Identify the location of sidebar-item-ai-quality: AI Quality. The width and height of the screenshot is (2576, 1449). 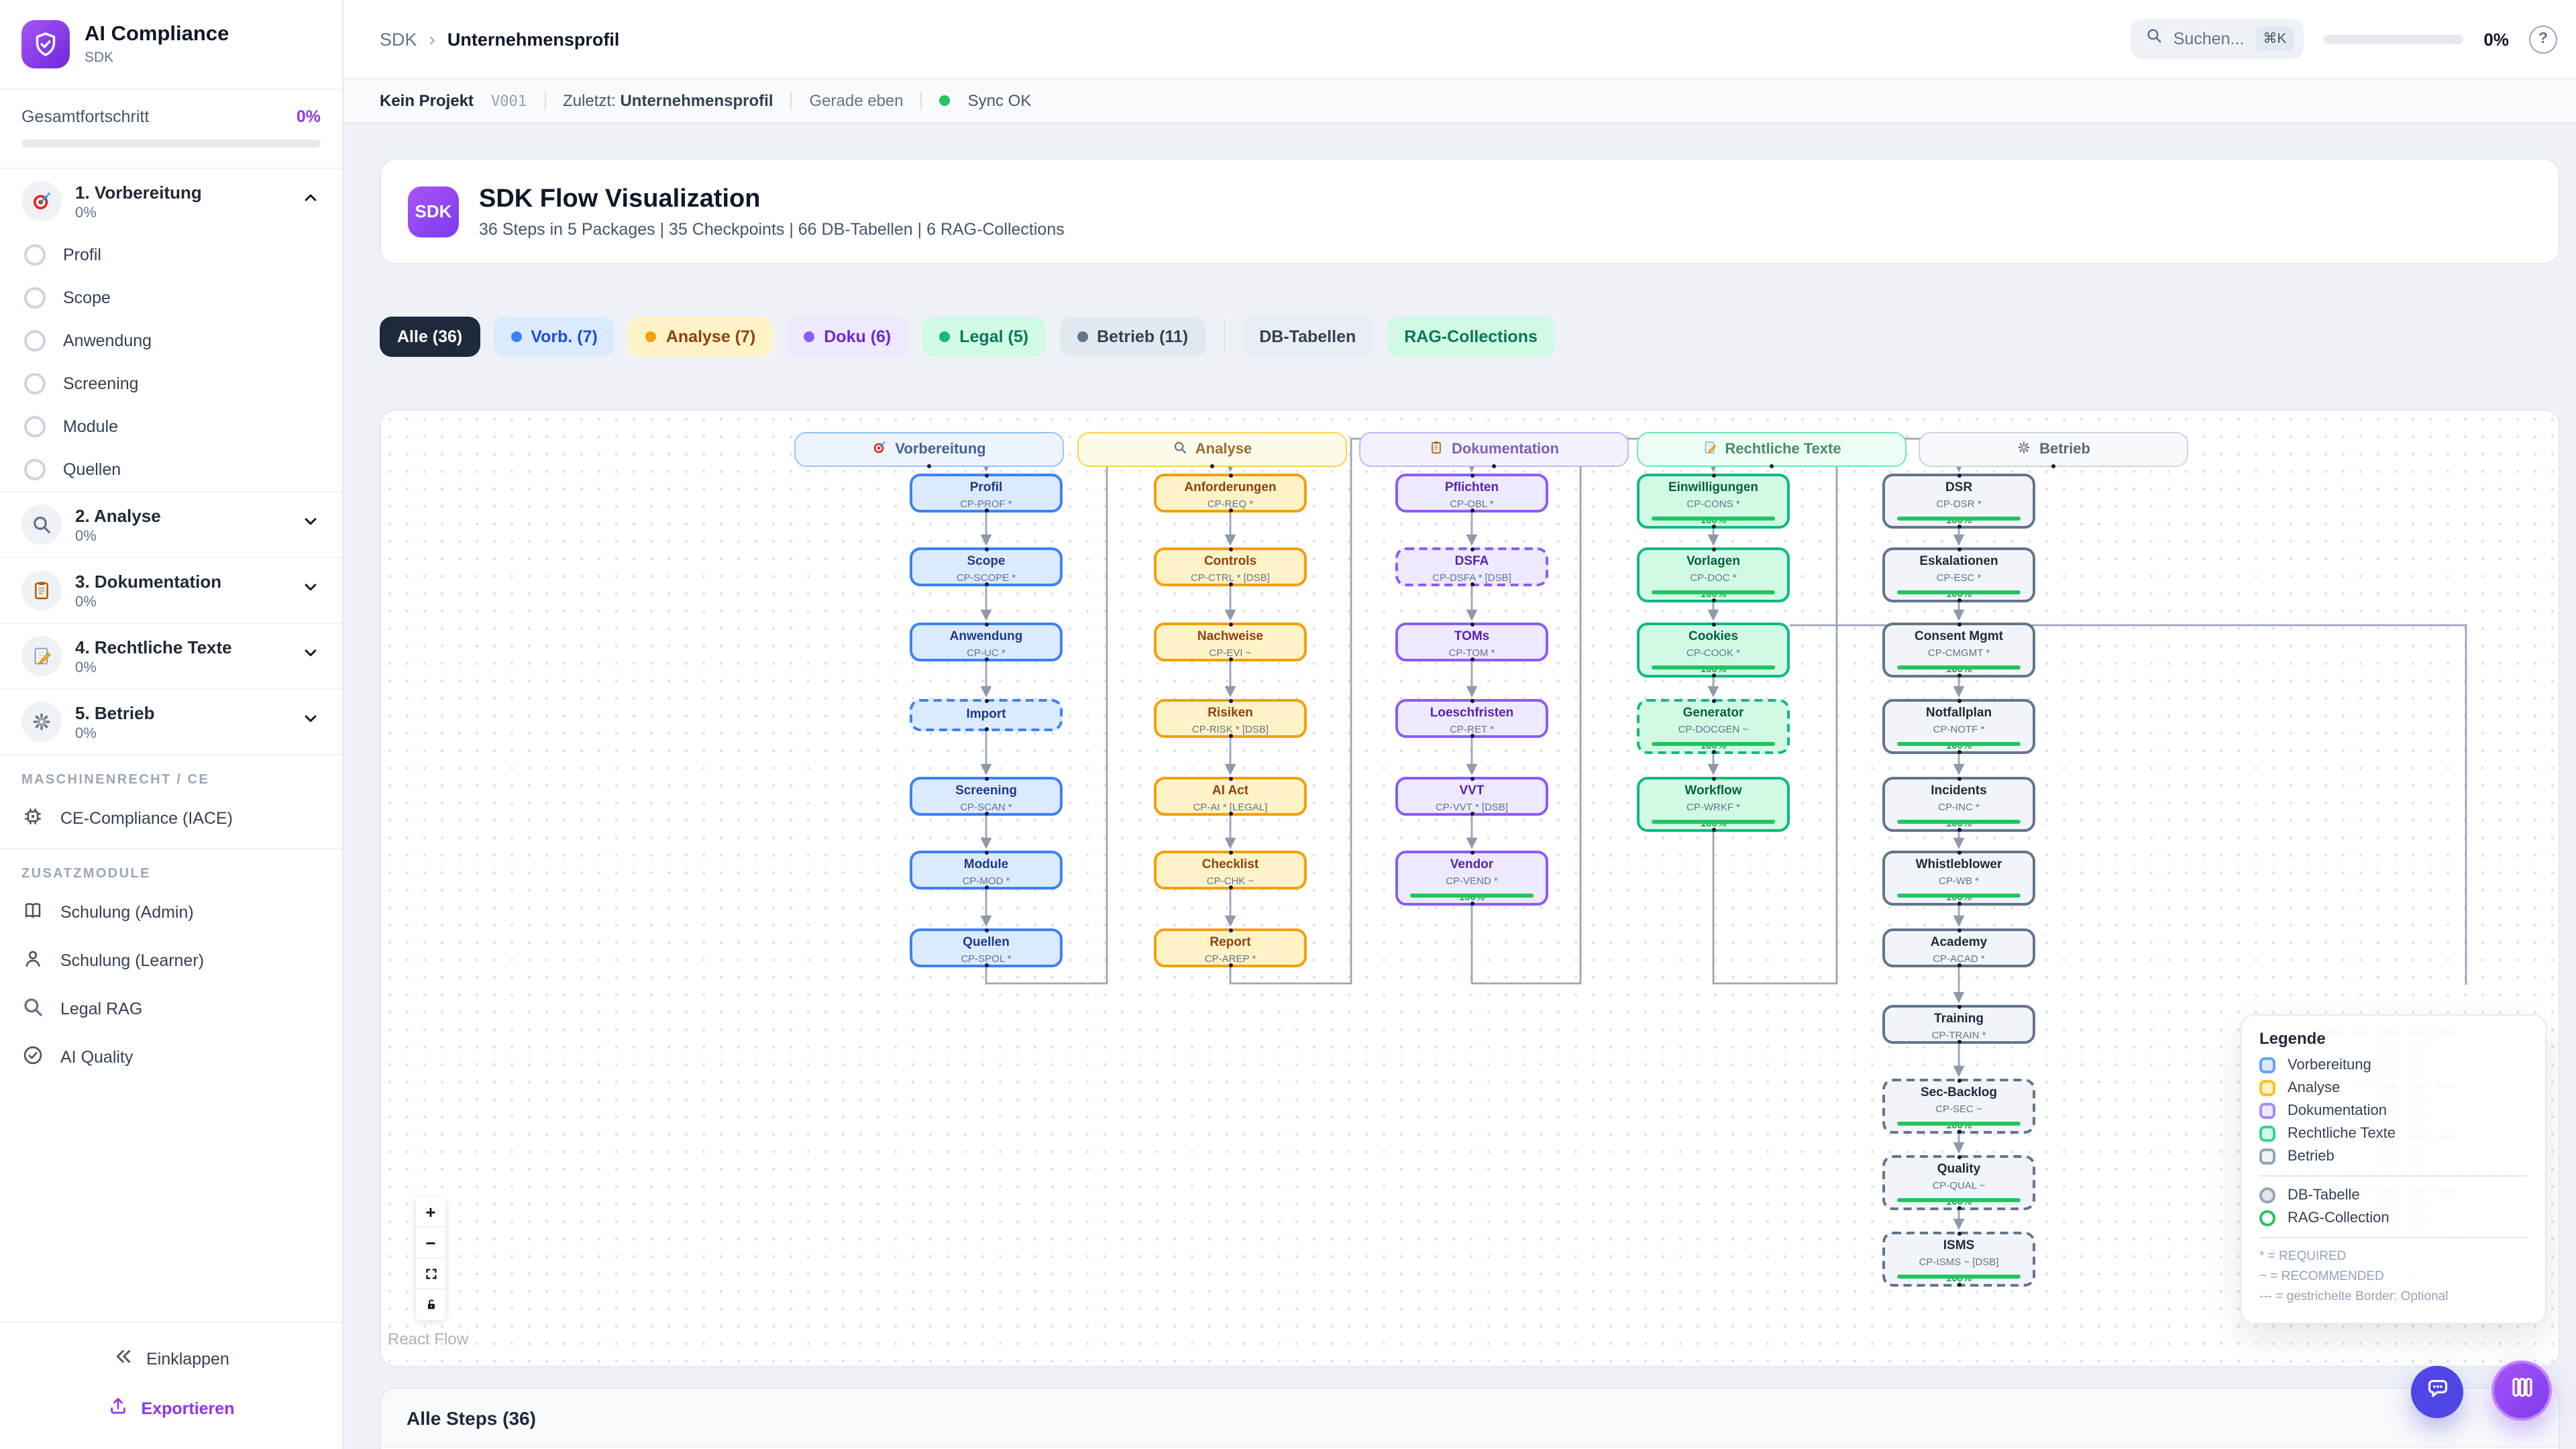
(171, 1057).